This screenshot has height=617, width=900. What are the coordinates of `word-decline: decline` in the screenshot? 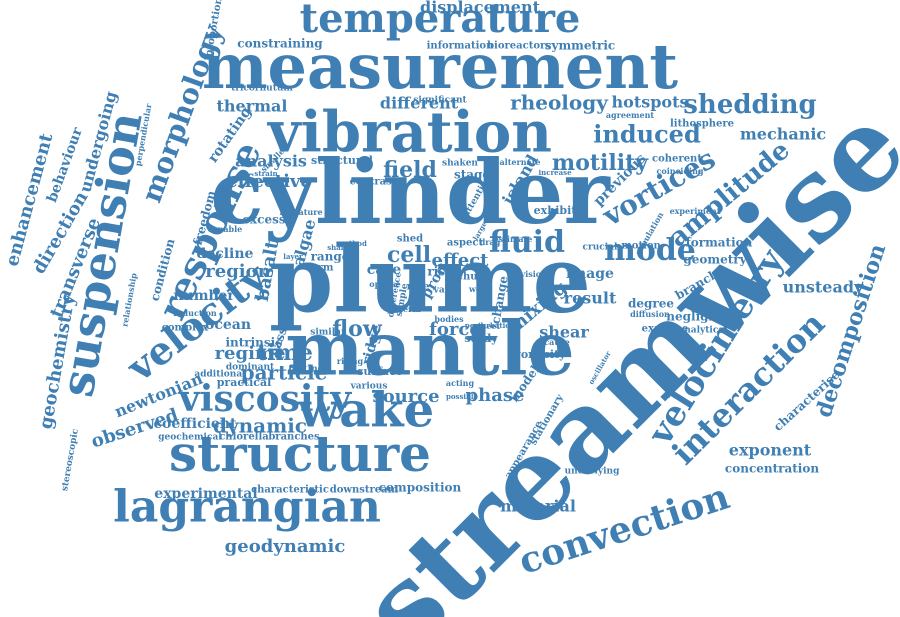 It's located at (225, 254).